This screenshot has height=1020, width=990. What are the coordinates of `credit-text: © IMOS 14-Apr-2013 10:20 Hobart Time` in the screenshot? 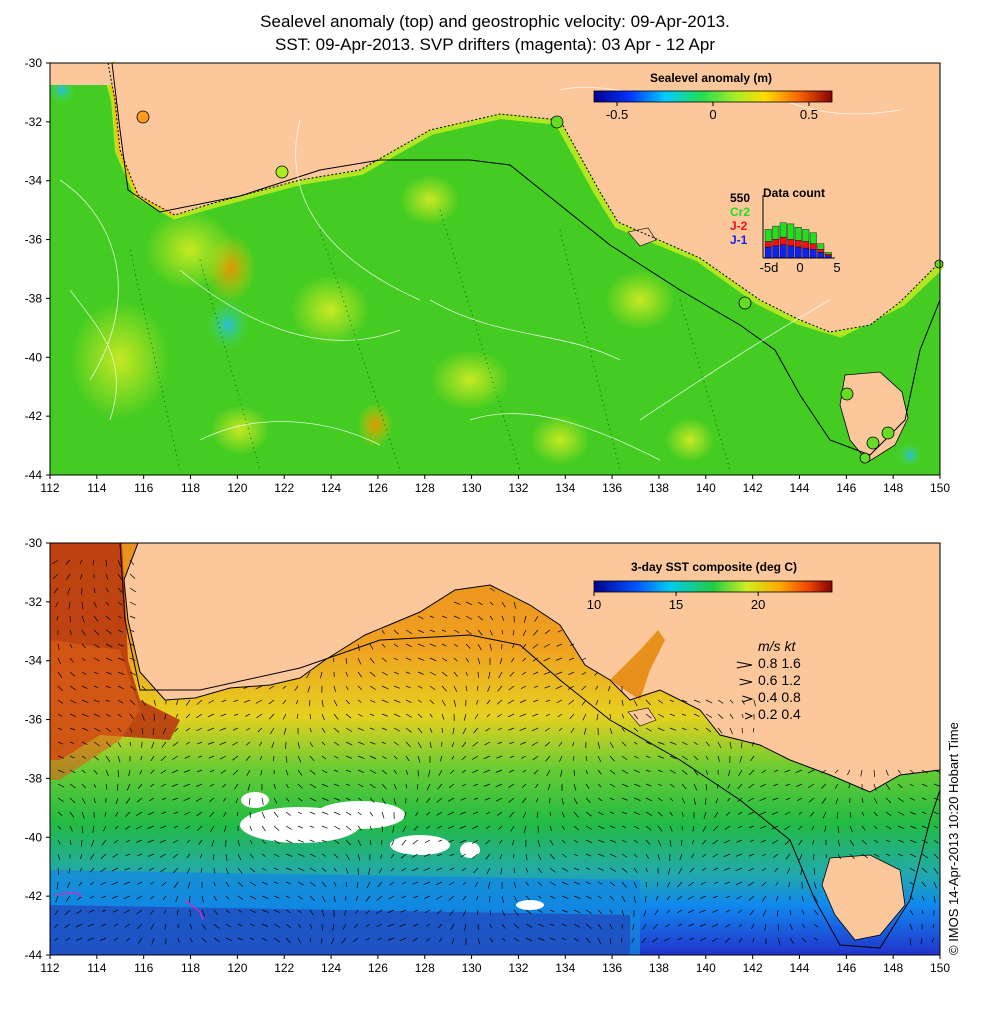 It's located at (953, 838).